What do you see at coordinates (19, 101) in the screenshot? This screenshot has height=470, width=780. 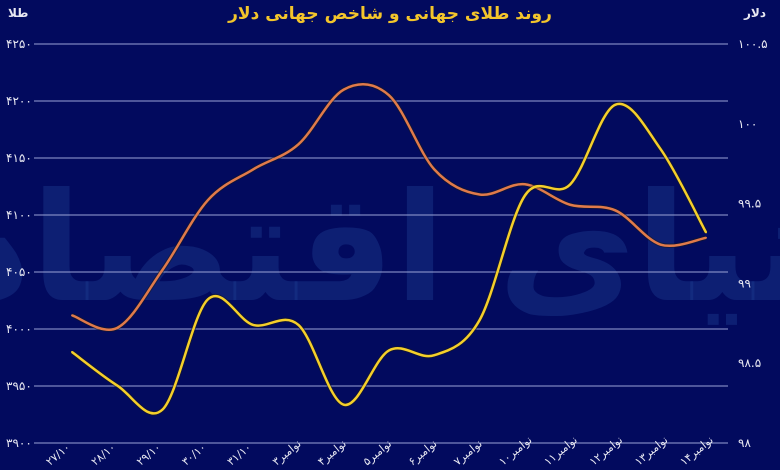 I see `left-tick-label: ۴۲۰۰` at bounding box center [19, 101].